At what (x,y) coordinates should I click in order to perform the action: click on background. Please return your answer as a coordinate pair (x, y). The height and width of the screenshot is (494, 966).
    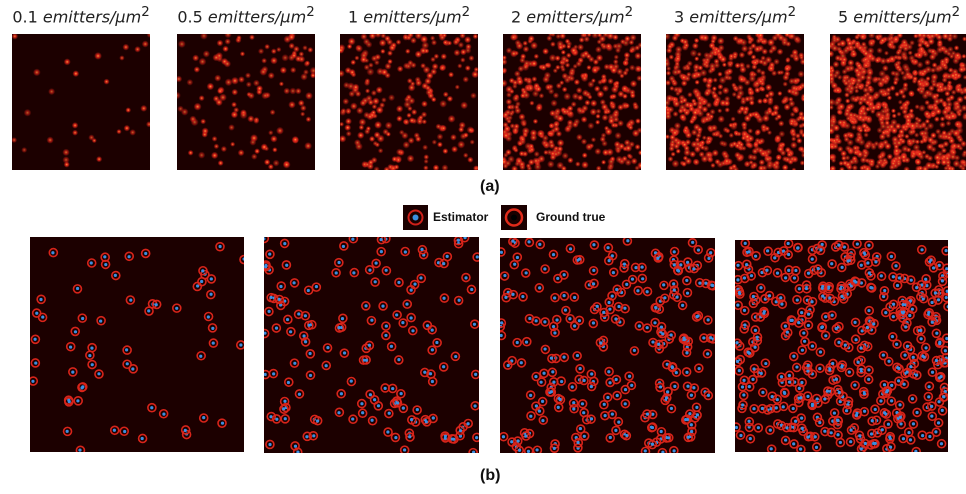
    Looking at the image, I should click on (81, 102).